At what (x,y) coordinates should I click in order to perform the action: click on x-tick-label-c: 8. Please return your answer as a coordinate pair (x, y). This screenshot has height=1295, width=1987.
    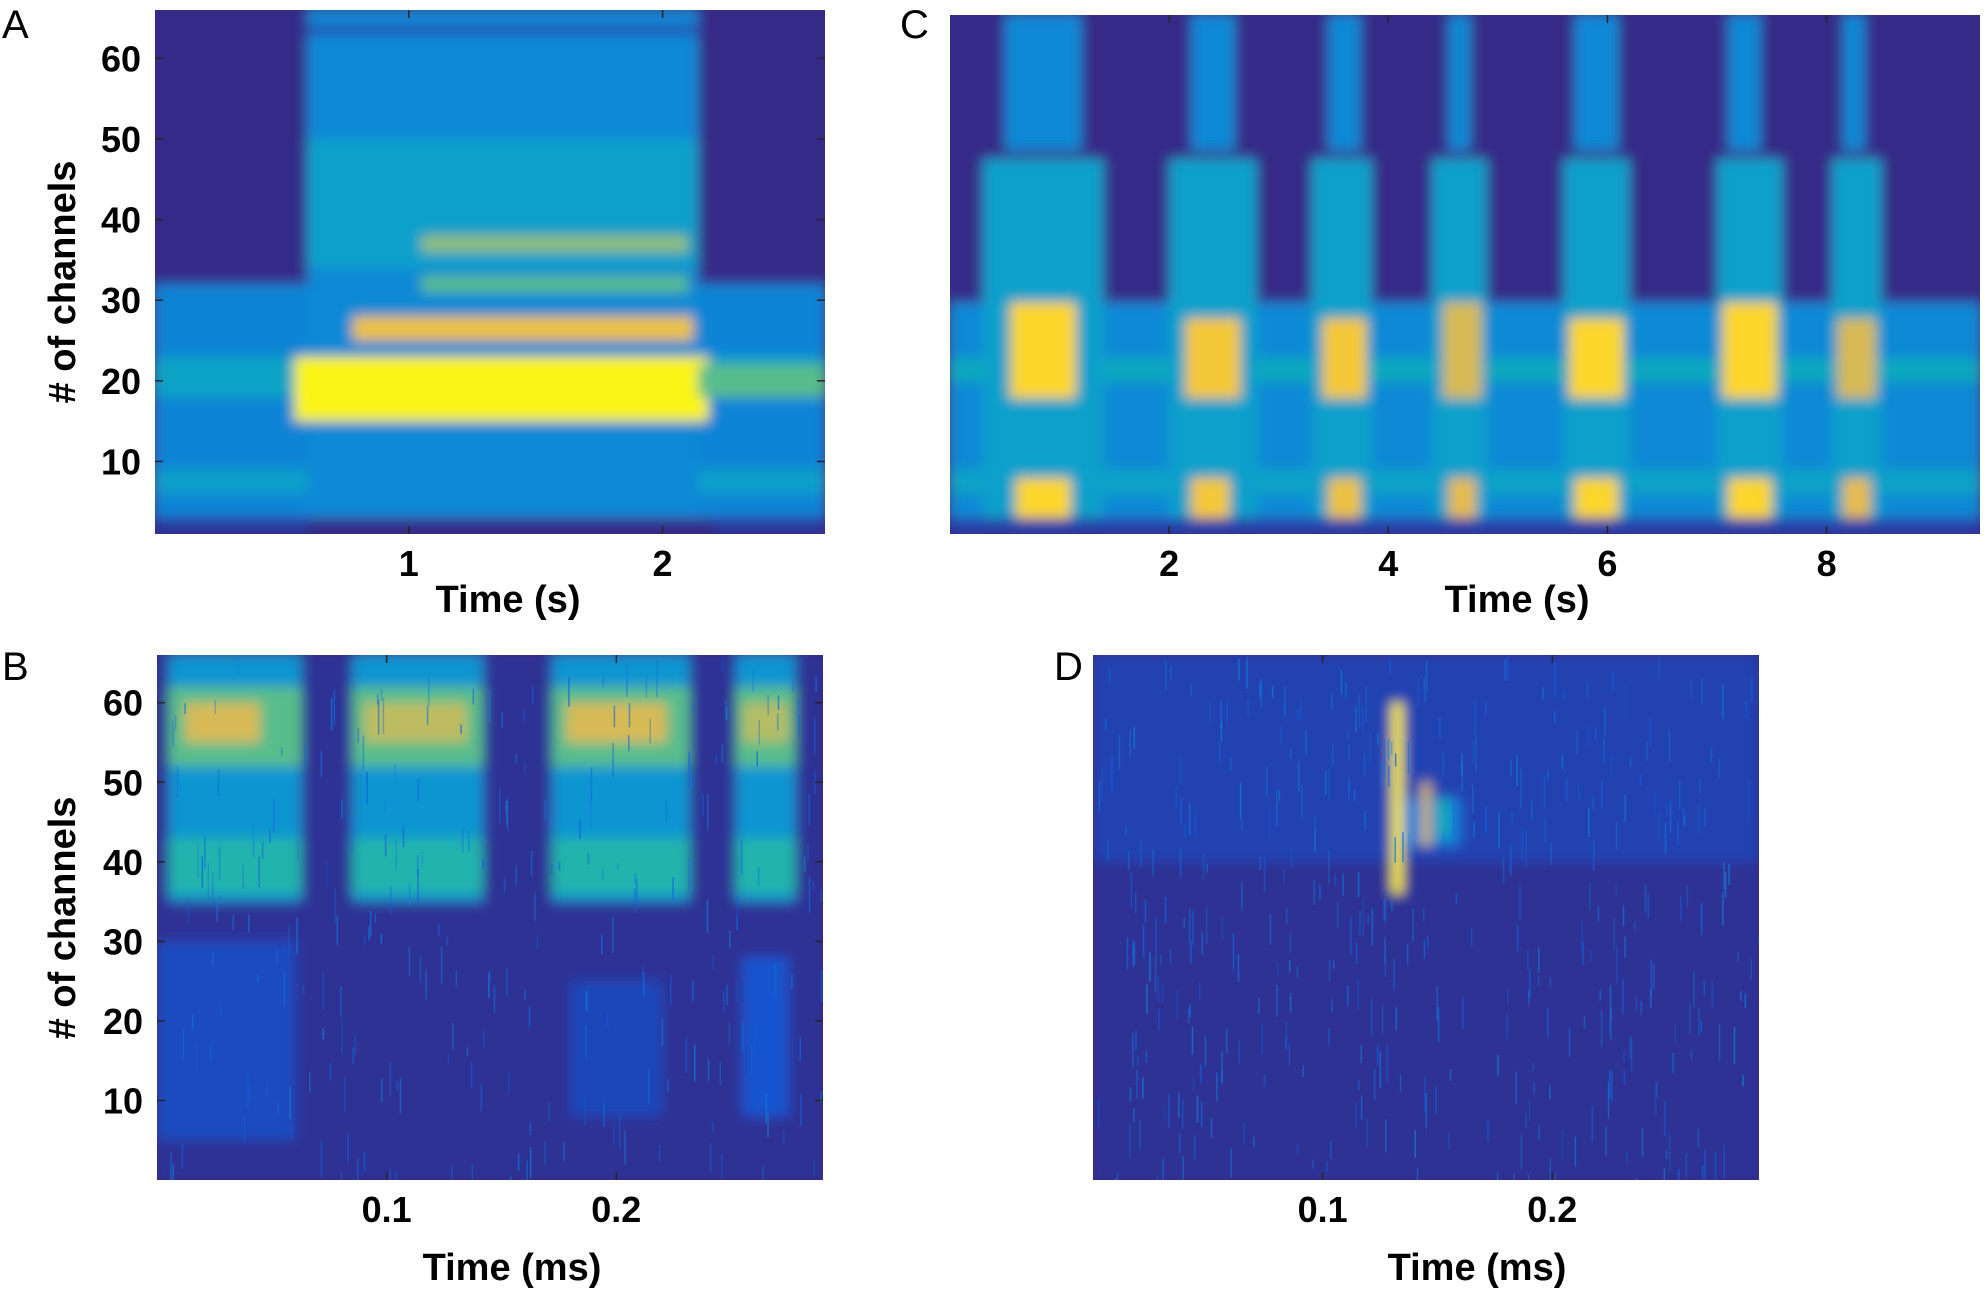
    Looking at the image, I should click on (1827, 563).